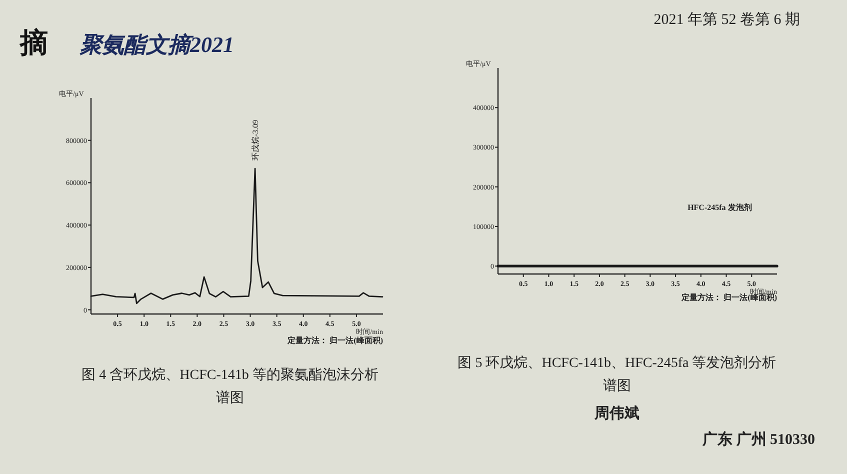 This screenshot has height=474, width=847. Describe the element at coordinates (617, 375) in the screenshot. I see `text: 图 5 环戊烷、HCFC-141b、HFC-245fa 等发泡剂分析谱图` at that location.